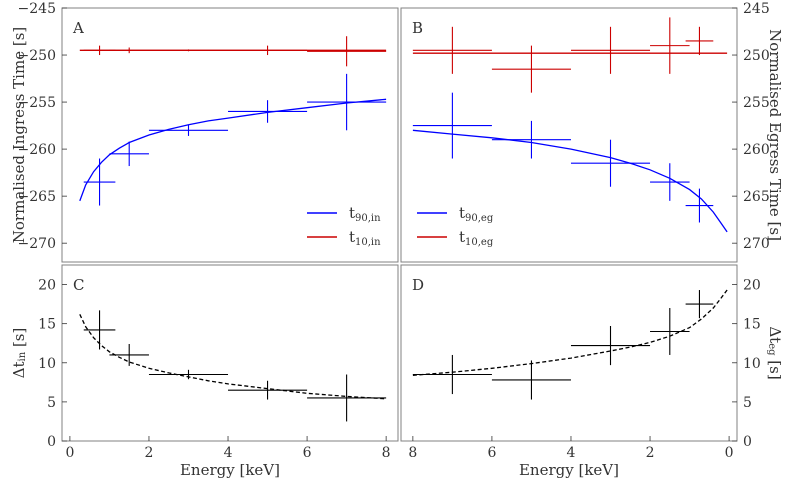 This screenshot has height=483, width=789. What do you see at coordinates (37, 197) in the screenshot?
I see `panel-a-ytick-label-4: −265` at bounding box center [37, 197].